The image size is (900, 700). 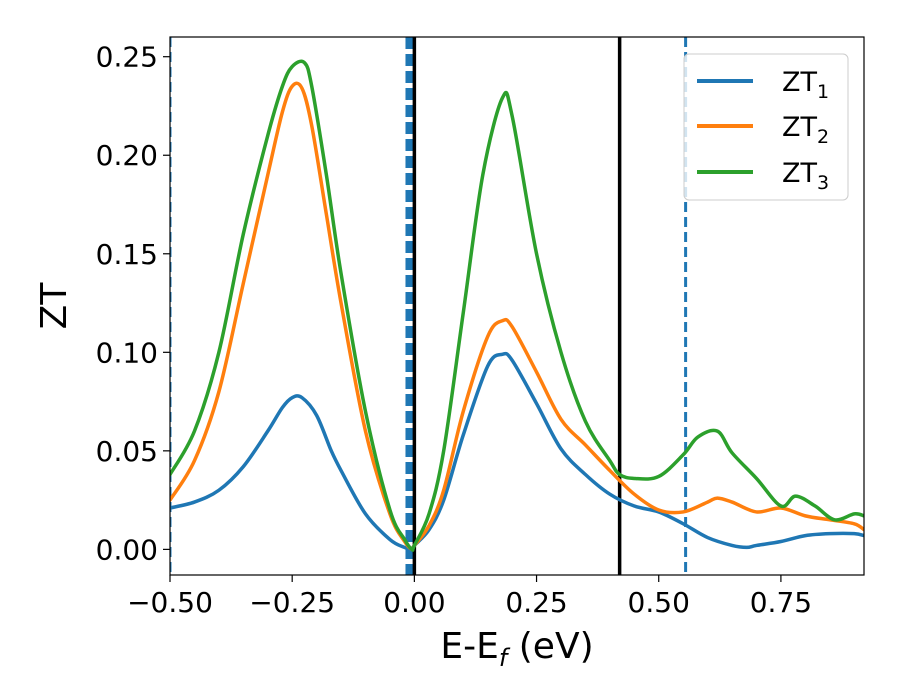 I want to click on legend-entry-zt3: ZT3, so click(x=805, y=176).